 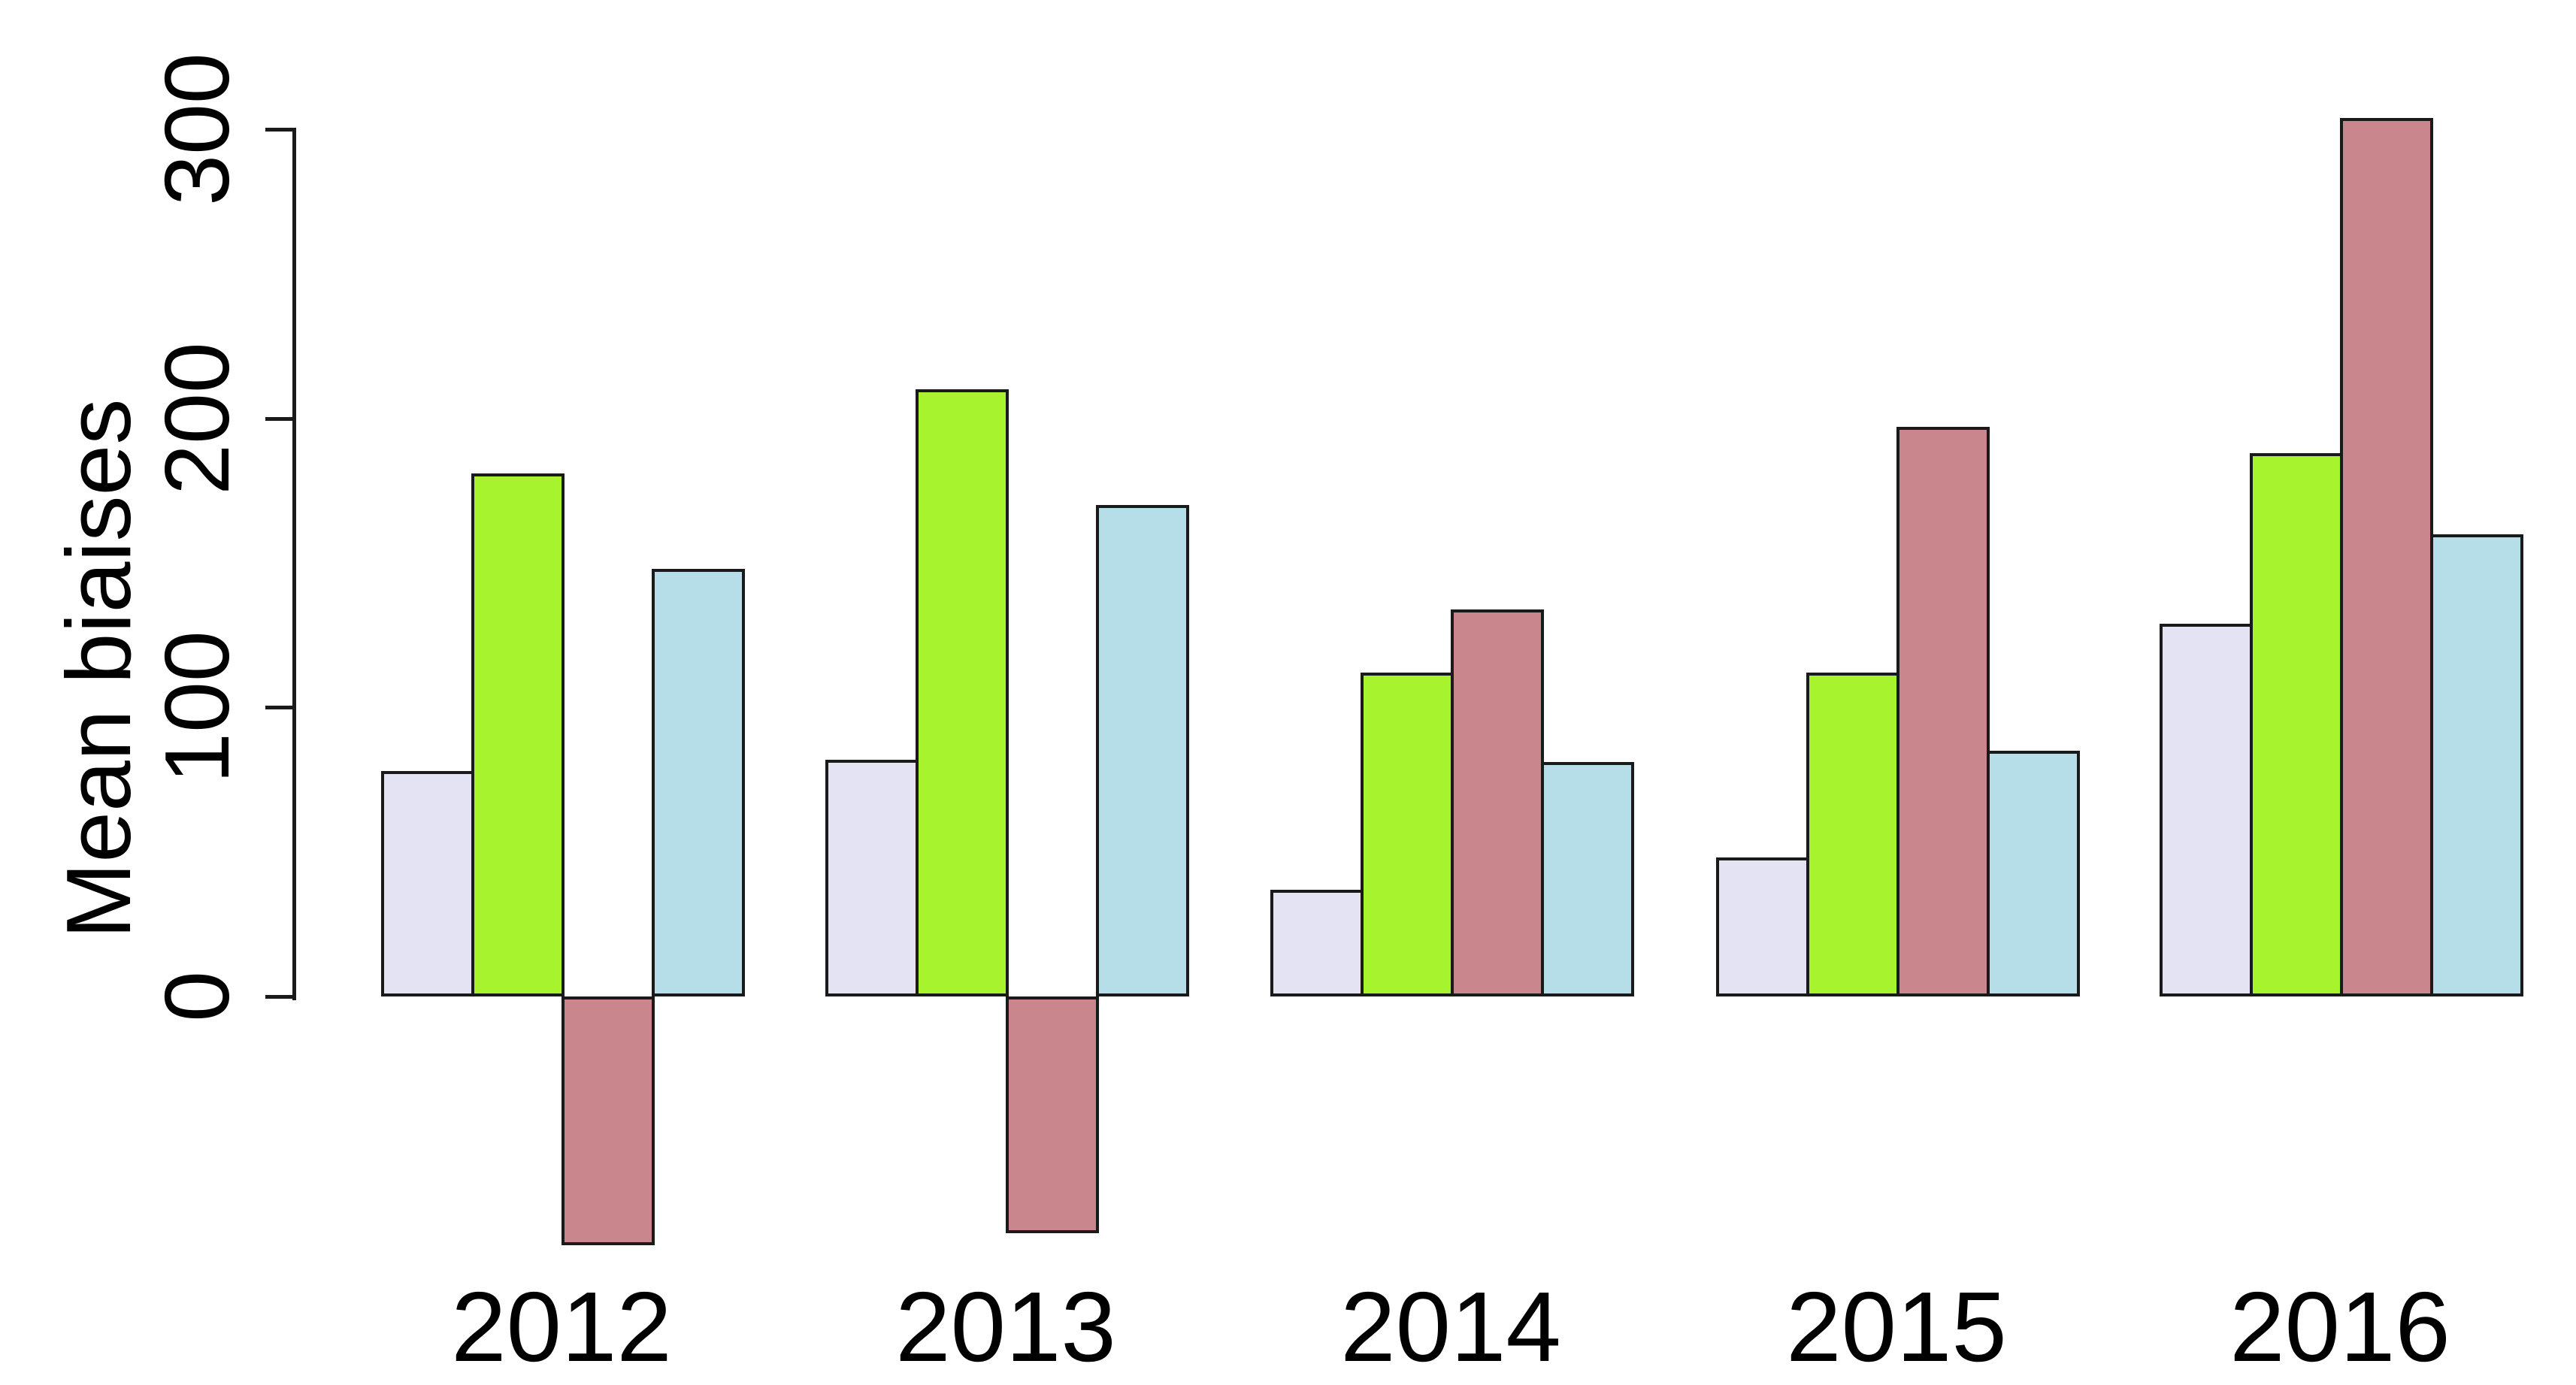 I want to click on y-tick-label: 0, so click(x=197, y=996).